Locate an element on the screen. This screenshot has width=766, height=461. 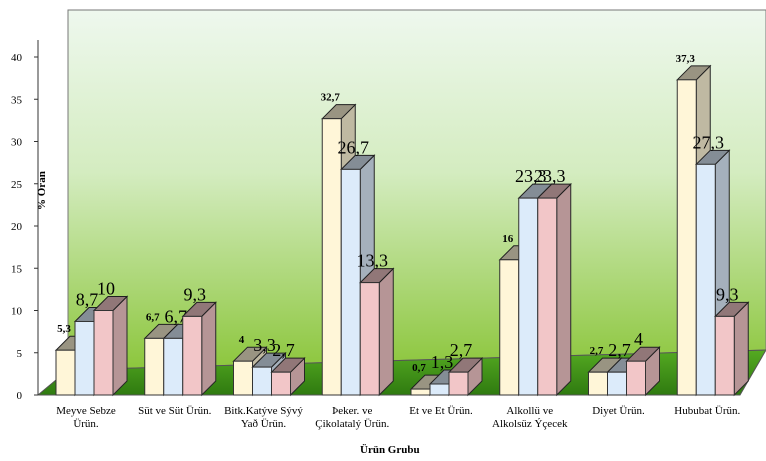
value-label: 13,3 is located at coordinates (373, 261).